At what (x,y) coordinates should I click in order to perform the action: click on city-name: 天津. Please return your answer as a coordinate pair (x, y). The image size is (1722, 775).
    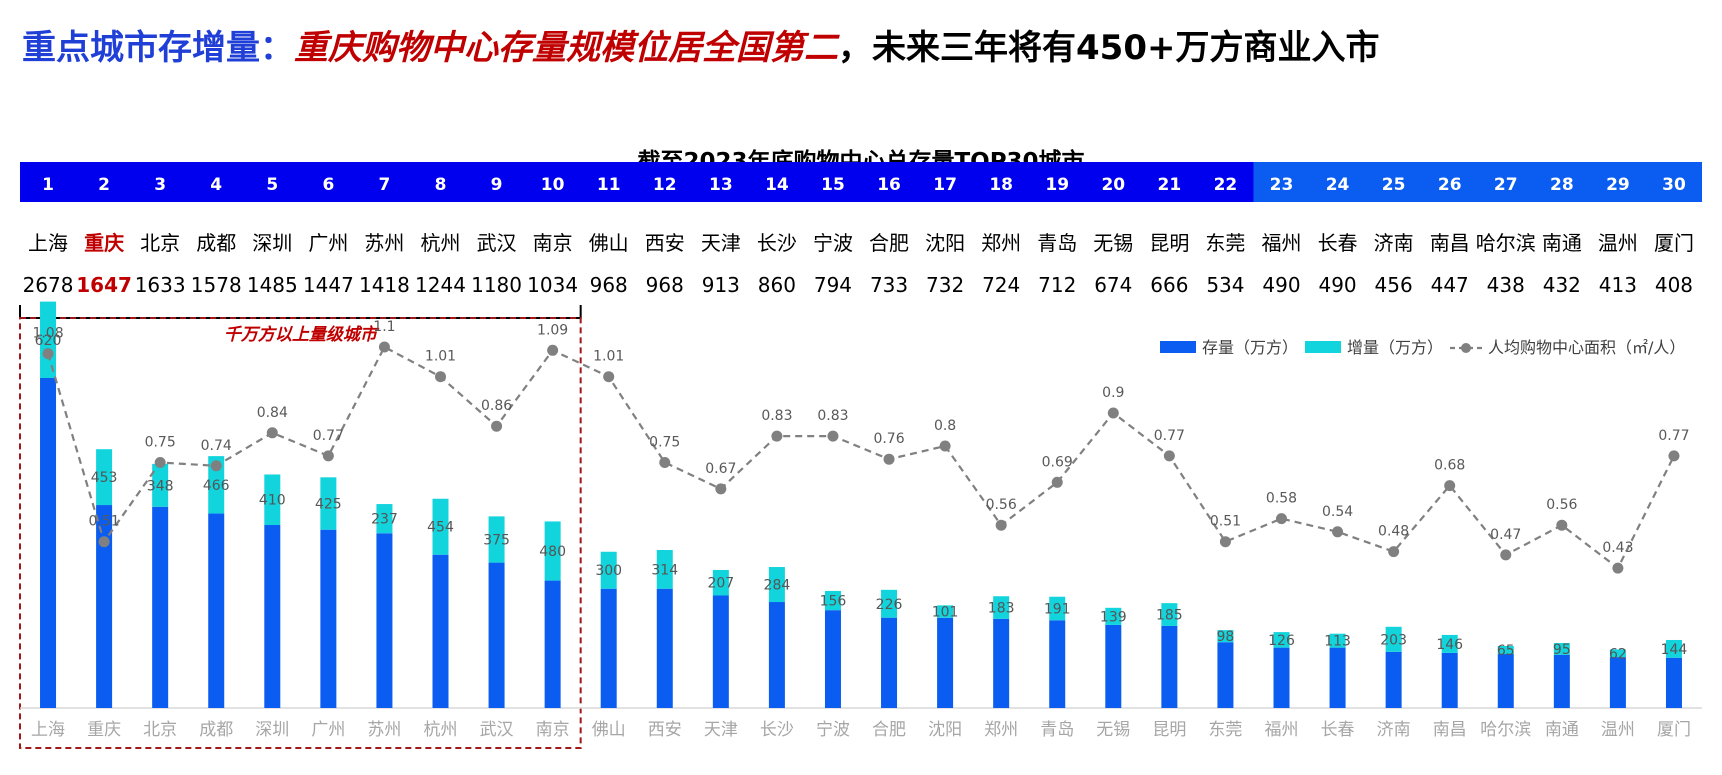
    Looking at the image, I should click on (721, 243).